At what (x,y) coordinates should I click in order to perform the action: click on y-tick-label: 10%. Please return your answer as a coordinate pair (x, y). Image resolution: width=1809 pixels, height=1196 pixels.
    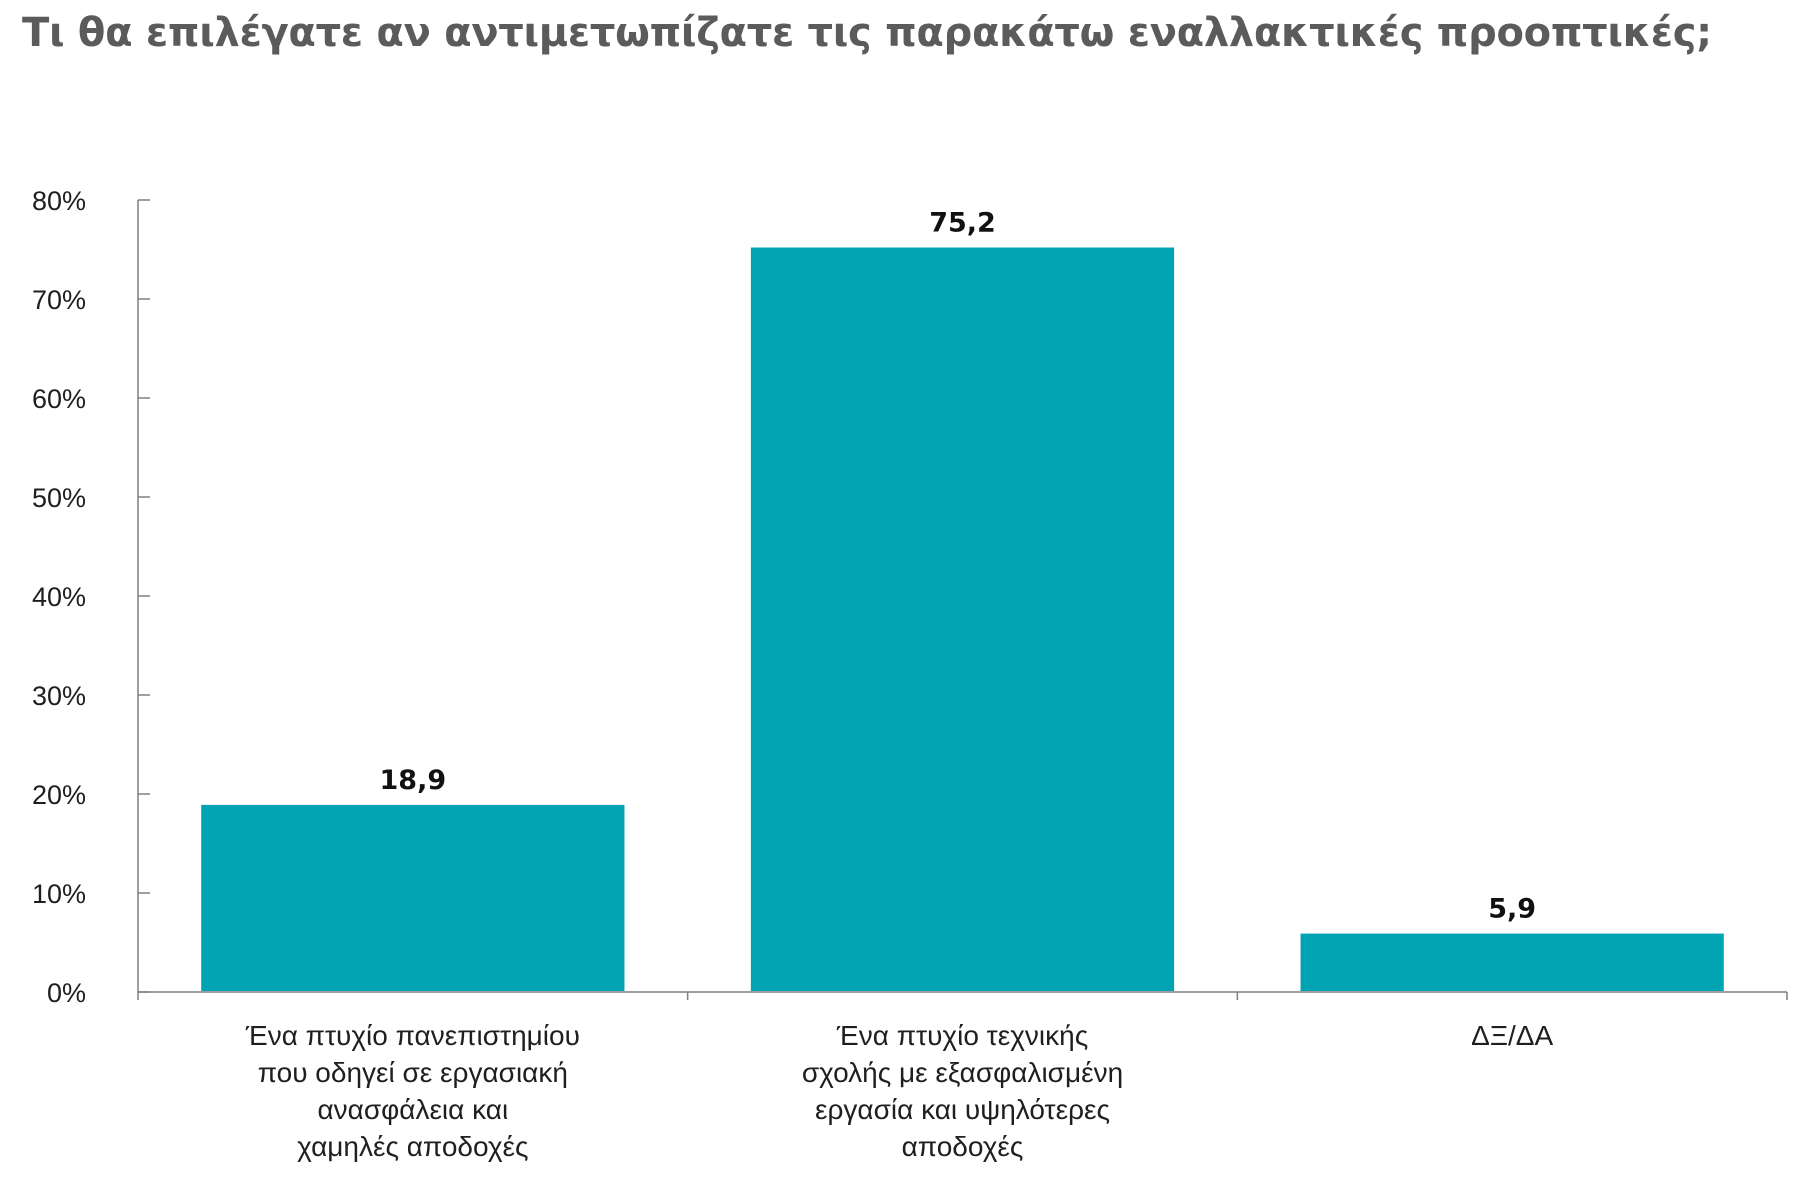
    Looking at the image, I should click on (59, 894).